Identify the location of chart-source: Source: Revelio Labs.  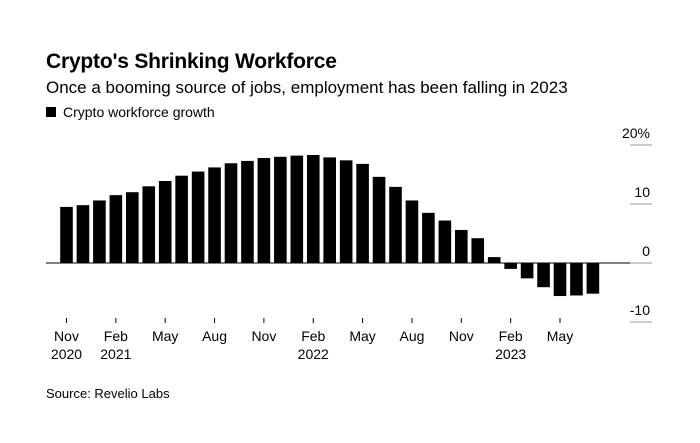
(108, 393).